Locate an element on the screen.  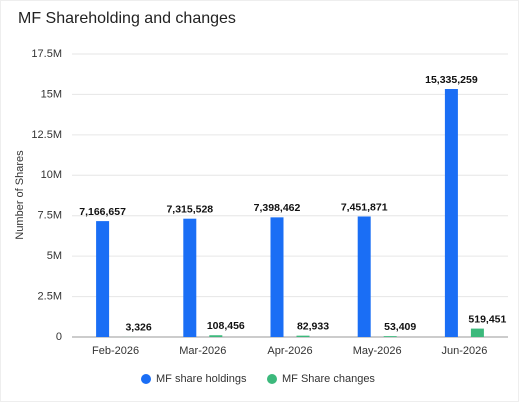
y-tick-label: 12.5M is located at coordinates (46, 135).